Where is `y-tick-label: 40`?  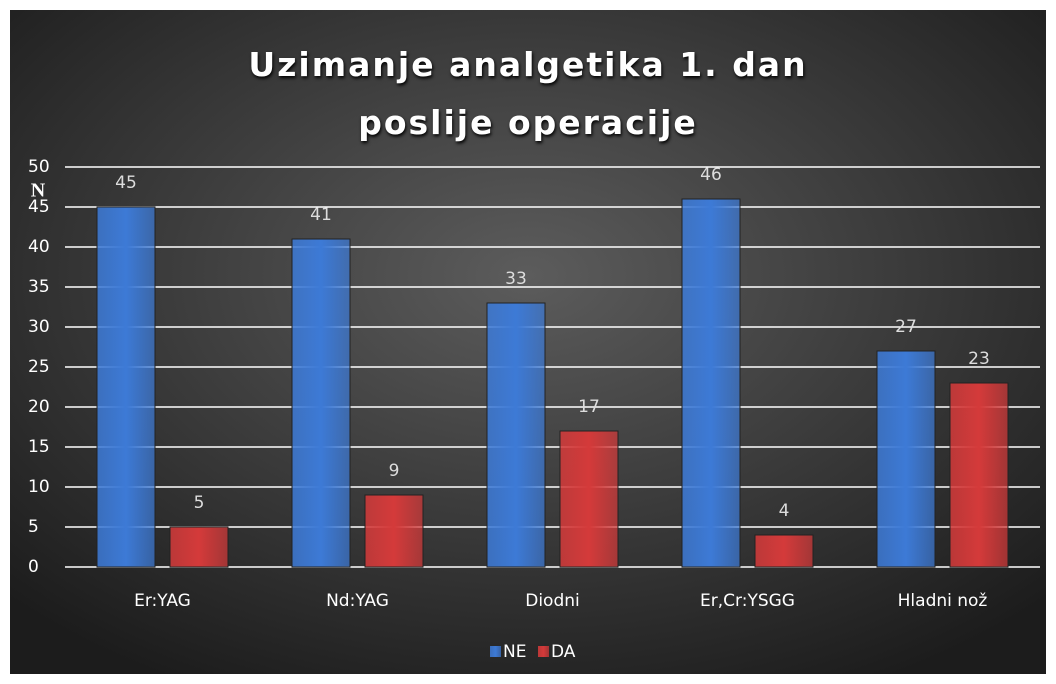 y-tick-label: 40 is located at coordinates (39, 247).